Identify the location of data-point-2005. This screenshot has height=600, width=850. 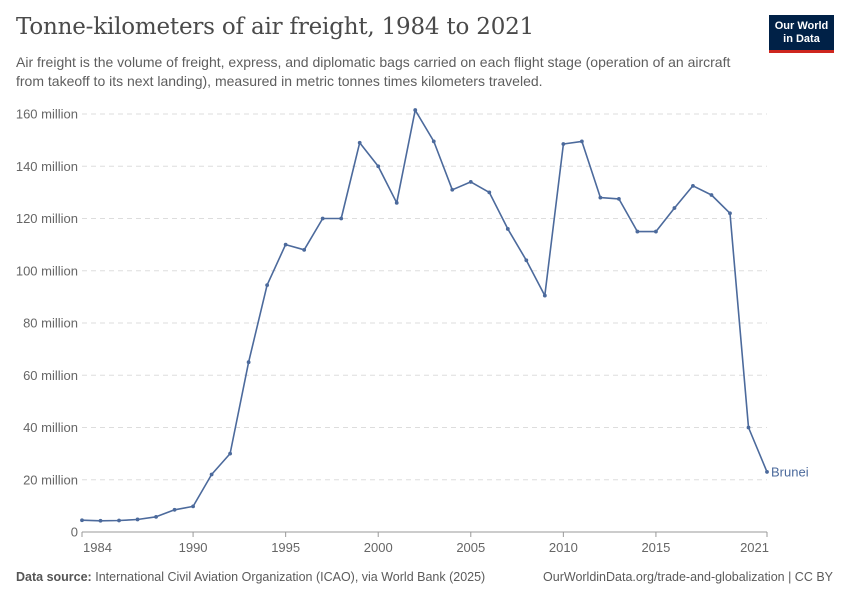
(470, 182).